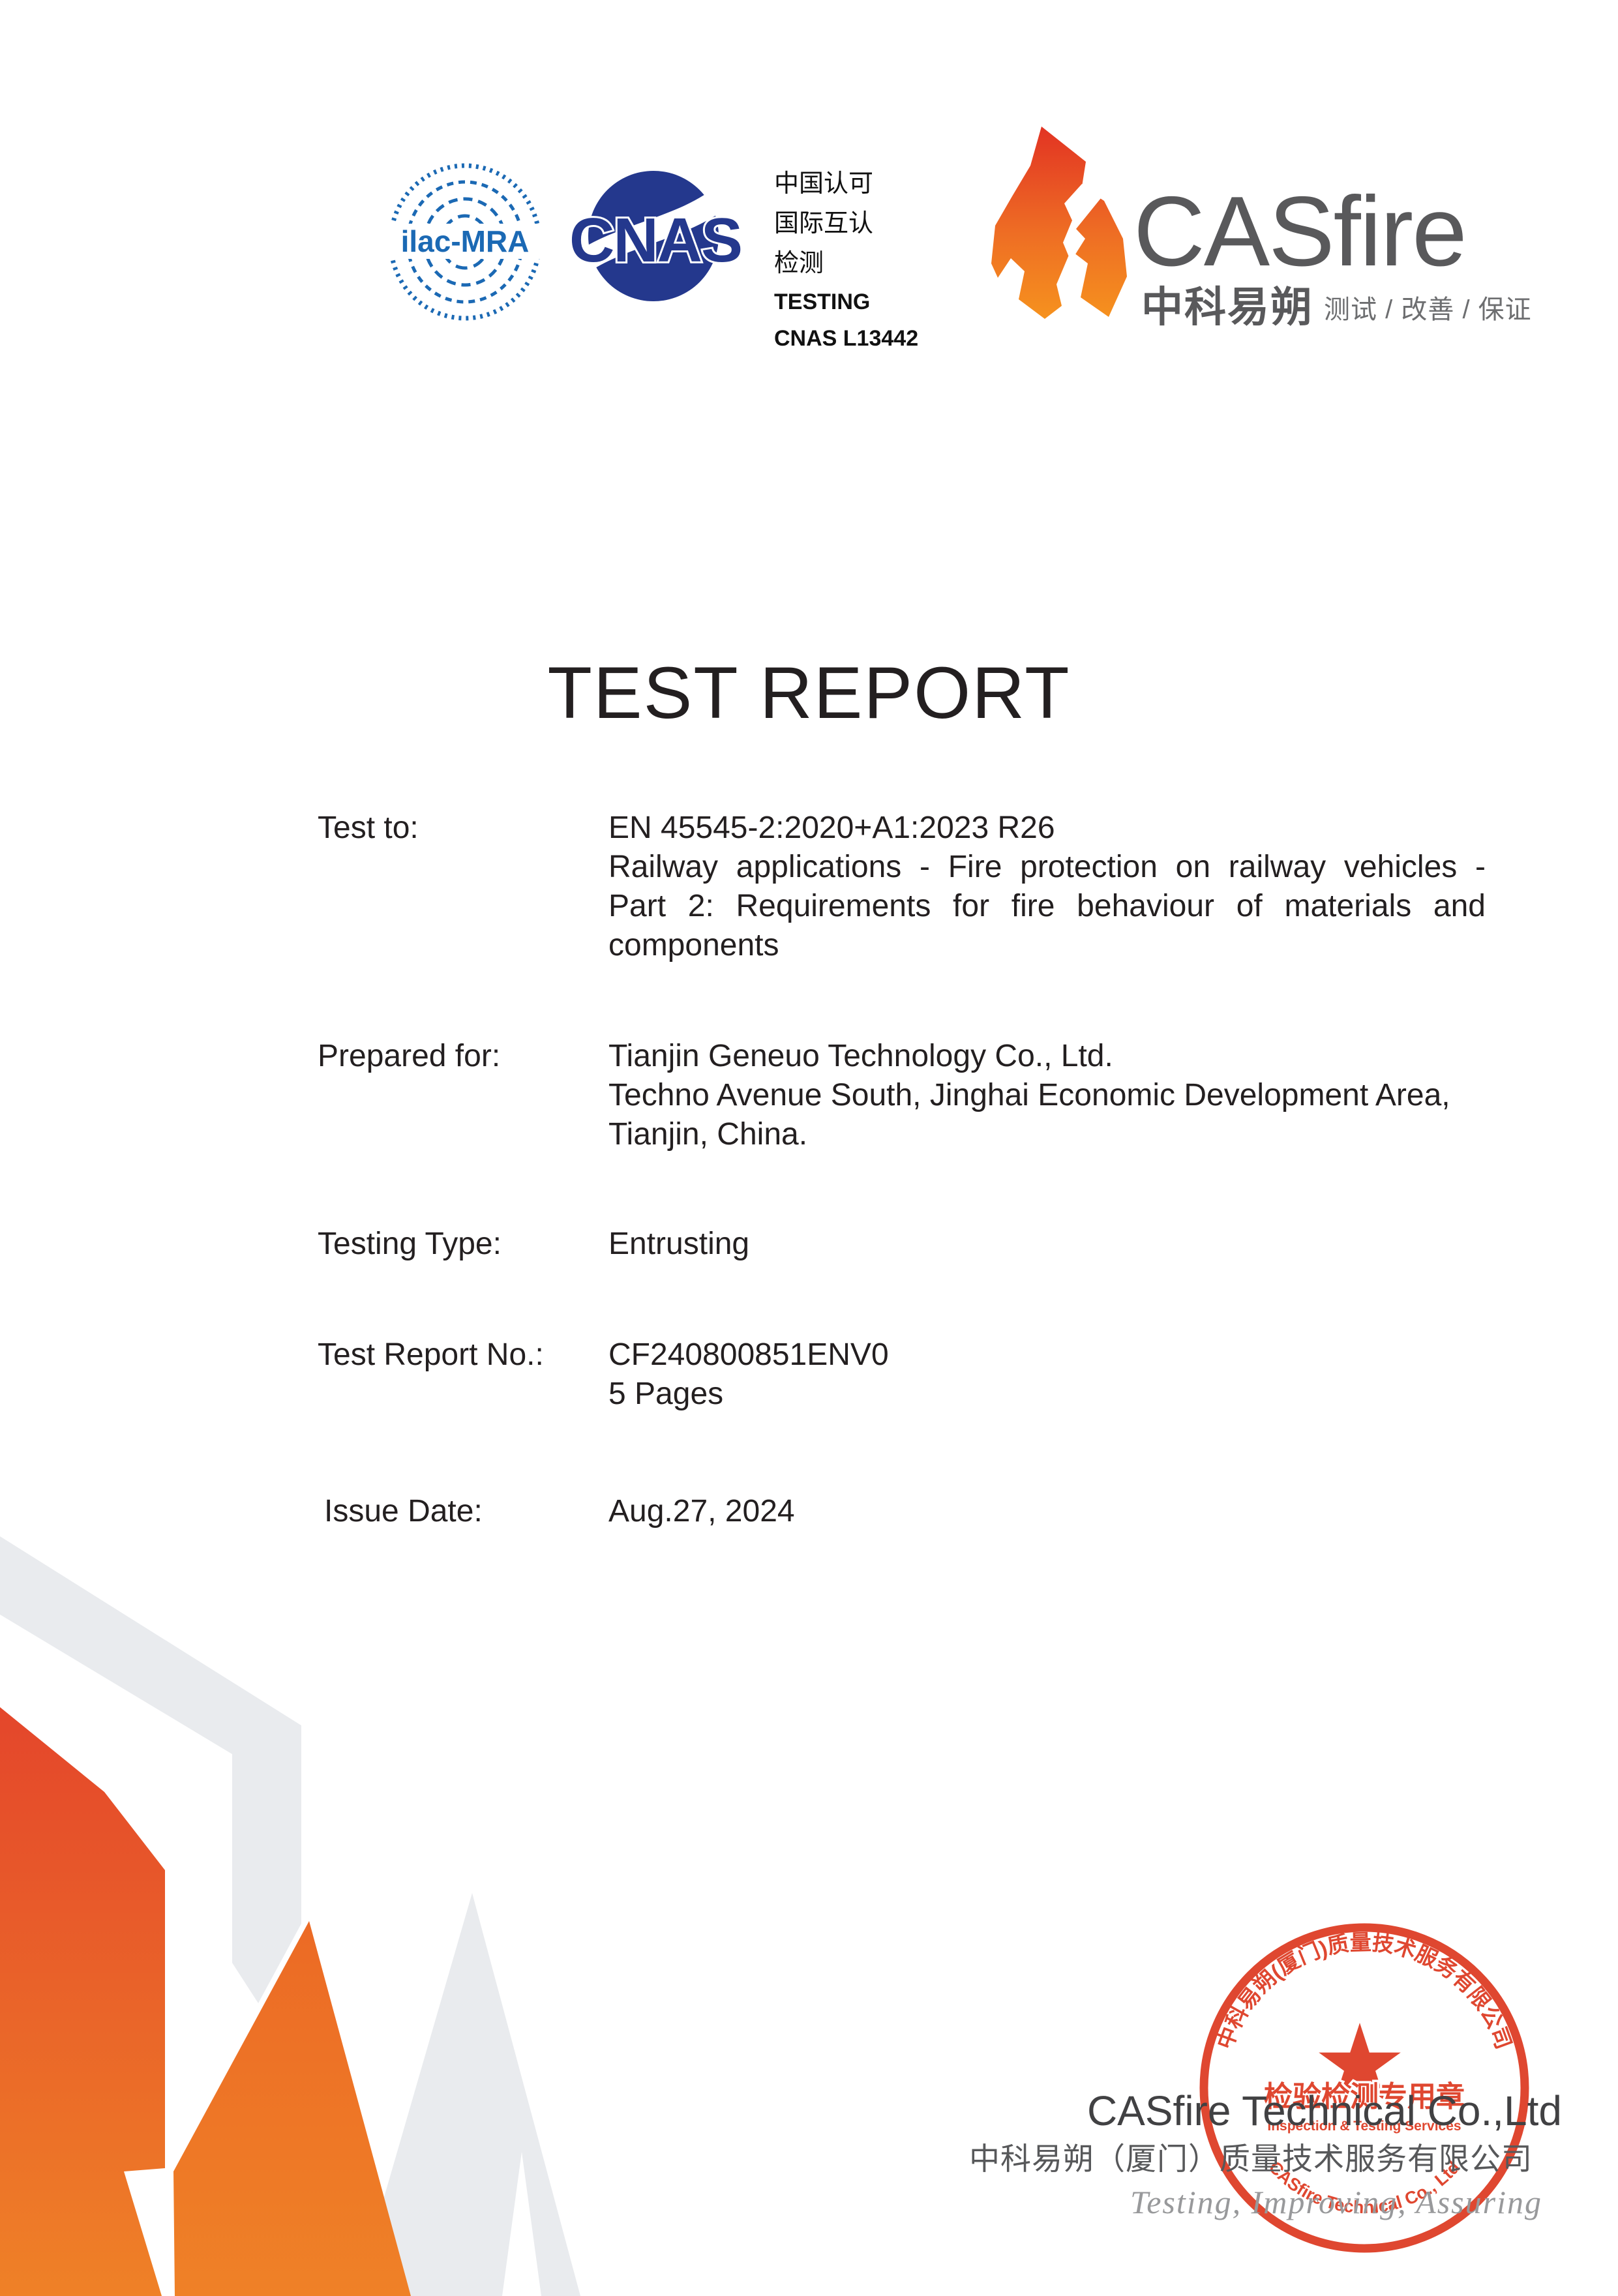 This screenshot has height=2296, width=1618. I want to click on accreditation-line: 国际互认, so click(824, 223).